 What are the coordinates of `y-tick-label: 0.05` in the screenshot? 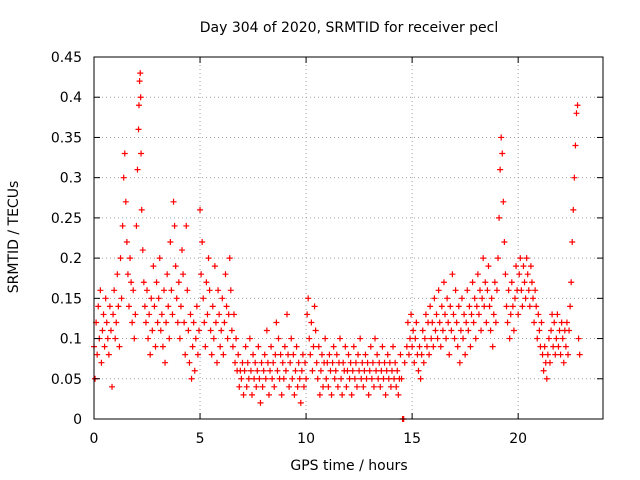 It's located at (66, 380).